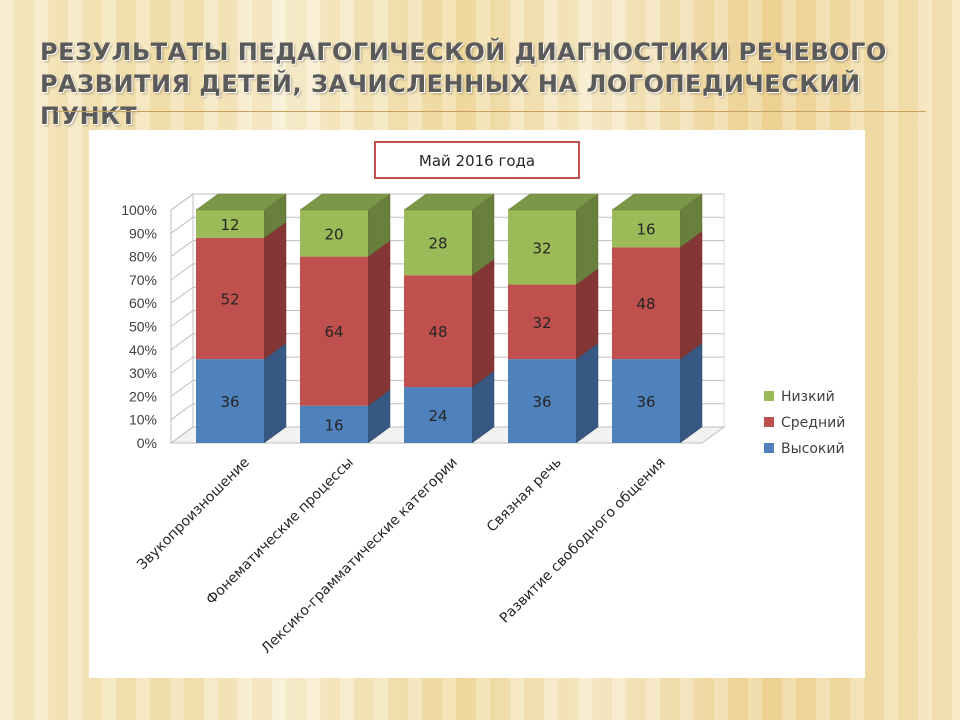  What do you see at coordinates (143, 373) in the screenshot?
I see `y-tick-label: 30%` at bounding box center [143, 373].